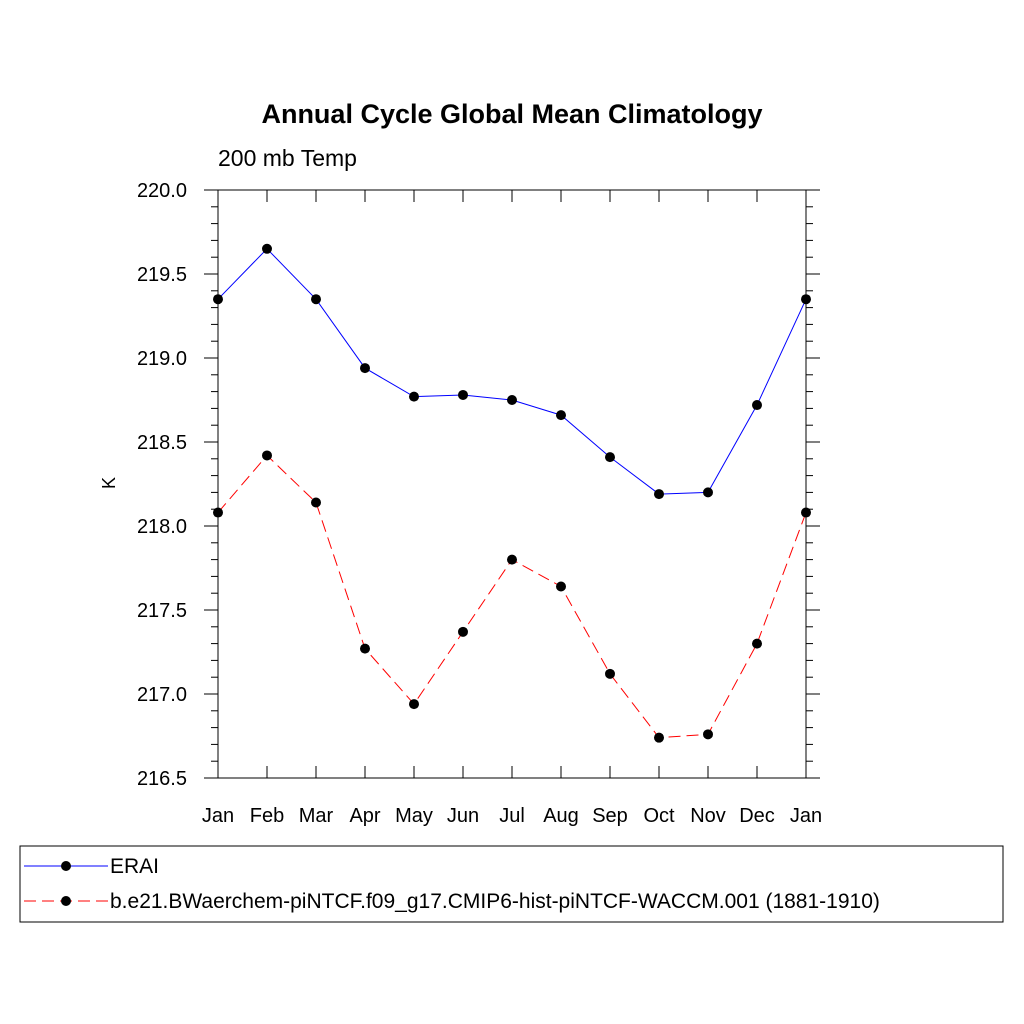  What do you see at coordinates (364, 816) in the screenshot?
I see `x-tick-label: Apr` at bounding box center [364, 816].